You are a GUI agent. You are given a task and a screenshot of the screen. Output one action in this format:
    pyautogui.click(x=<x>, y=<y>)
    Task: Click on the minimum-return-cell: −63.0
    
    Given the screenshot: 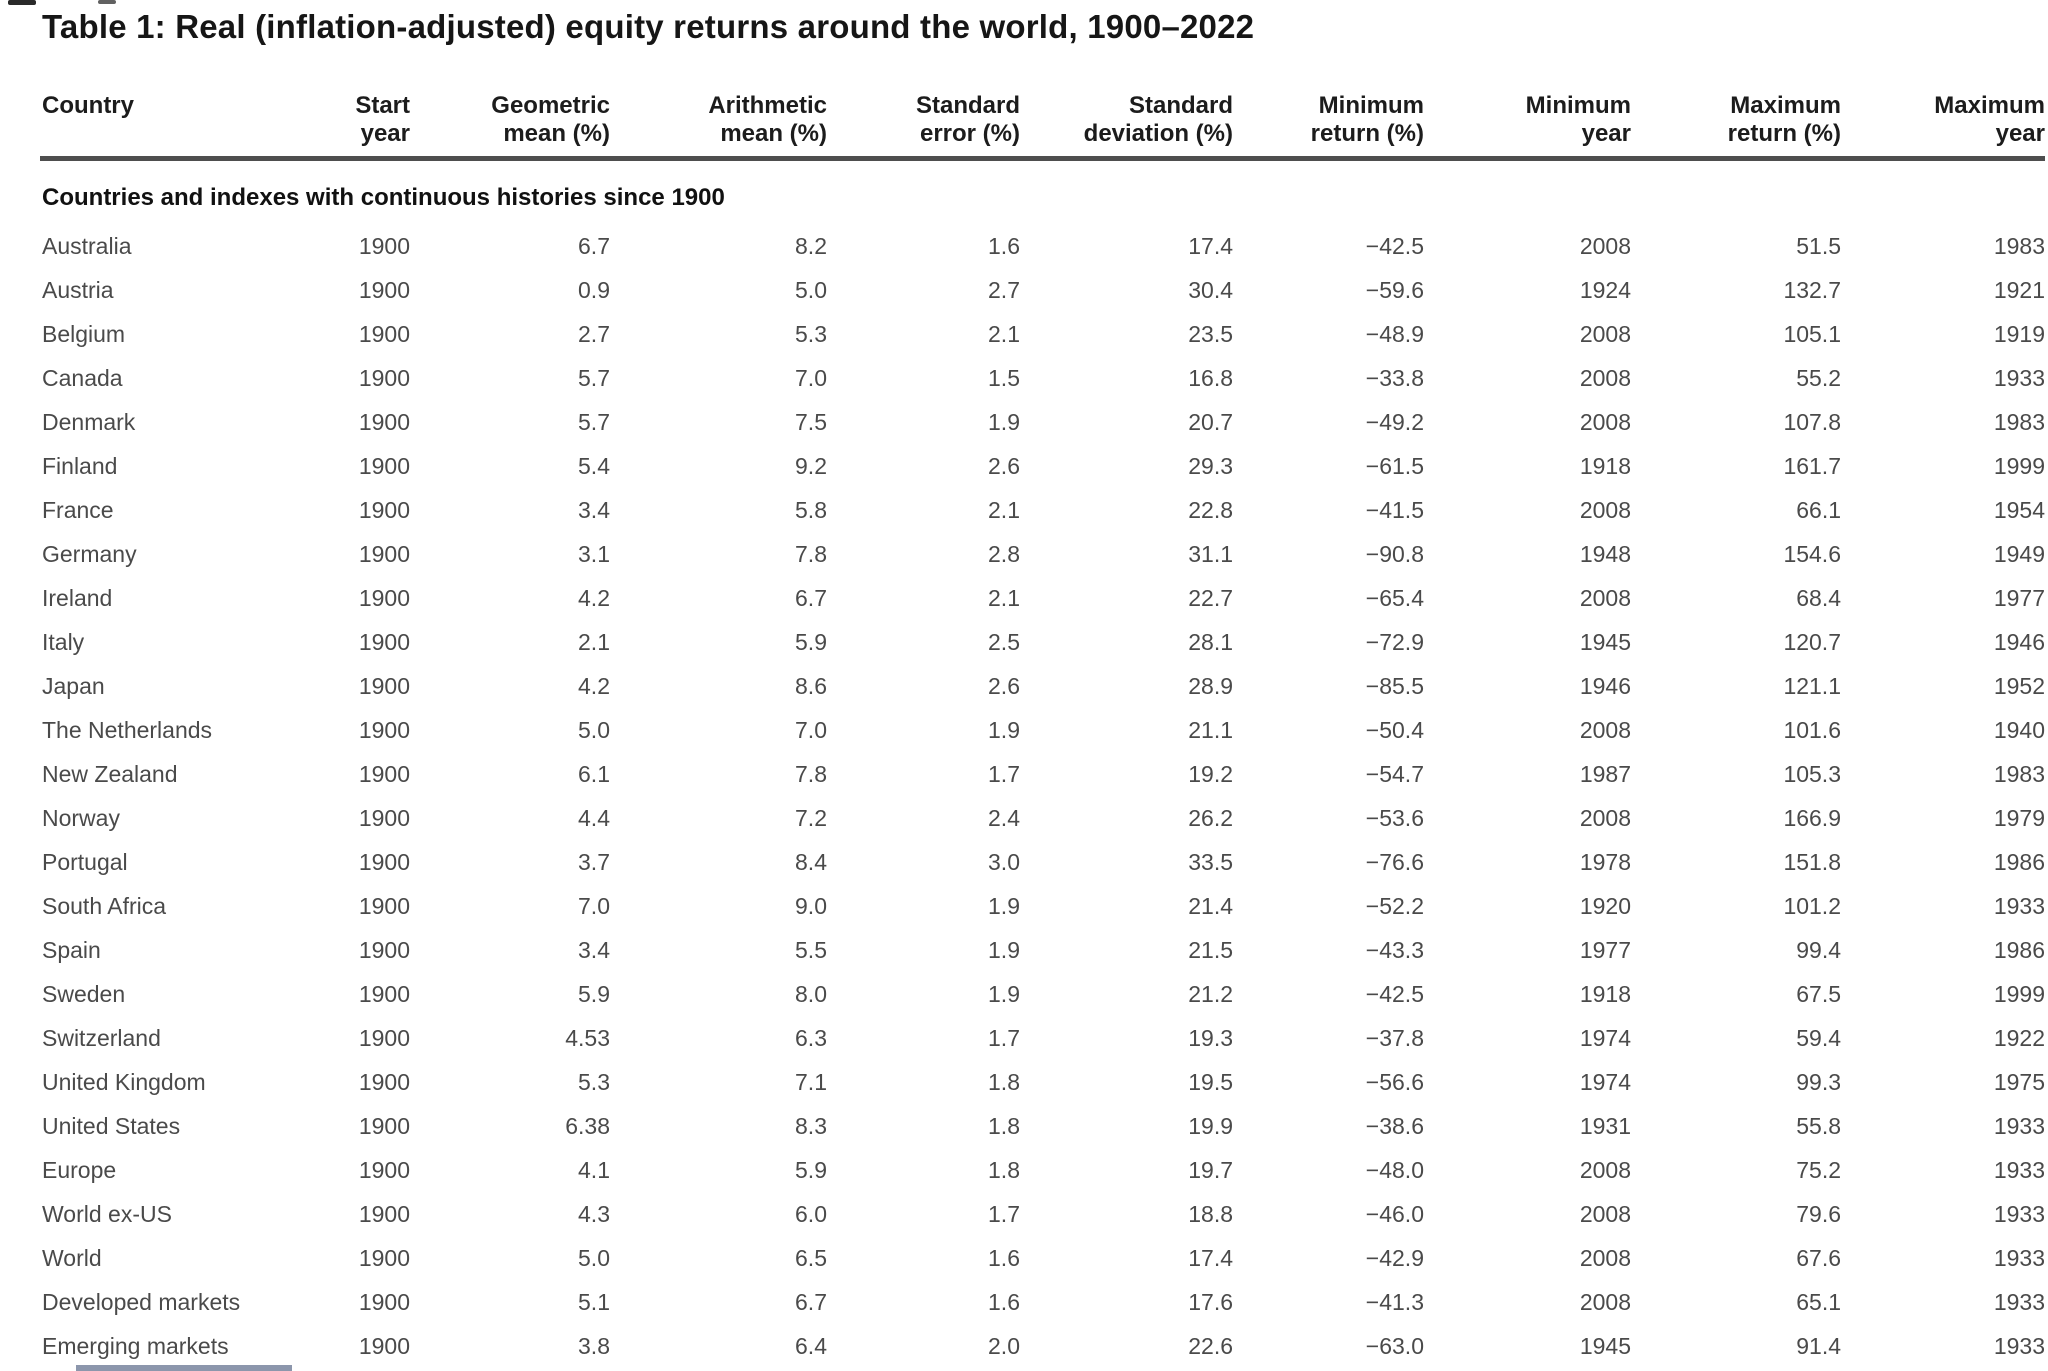 What is the action you would take?
    pyautogui.click(x=1394, y=1345)
    